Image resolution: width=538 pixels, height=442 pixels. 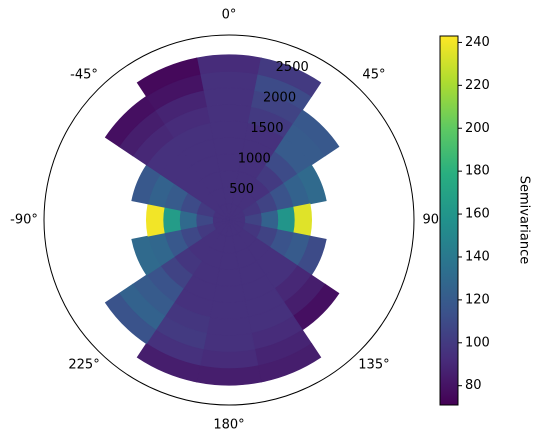 What do you see at coordinates (373, 364) in the screenshot?
I see `theta-tick-label: 135°` at bounding box center [373, 364].